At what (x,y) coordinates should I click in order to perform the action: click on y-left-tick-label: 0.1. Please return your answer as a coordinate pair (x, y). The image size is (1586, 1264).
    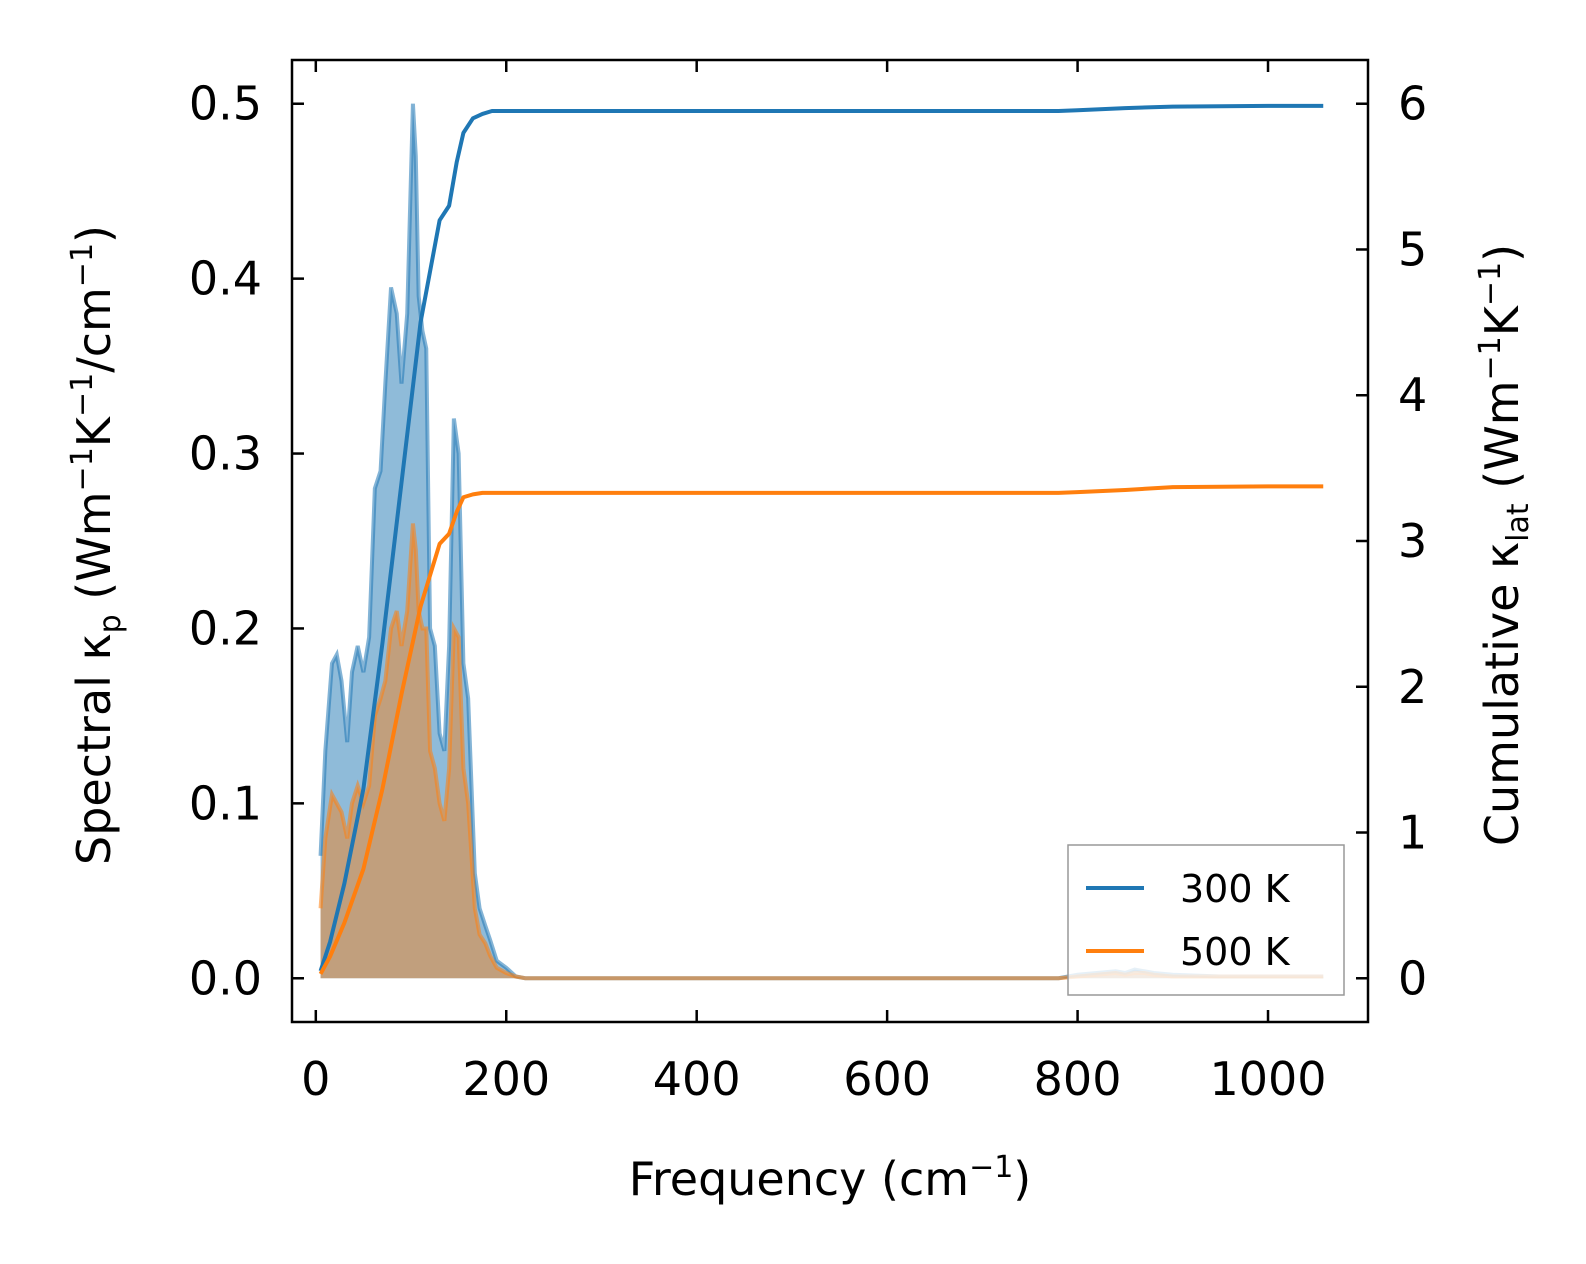
    Looking at the image, I should click on (225, 803).